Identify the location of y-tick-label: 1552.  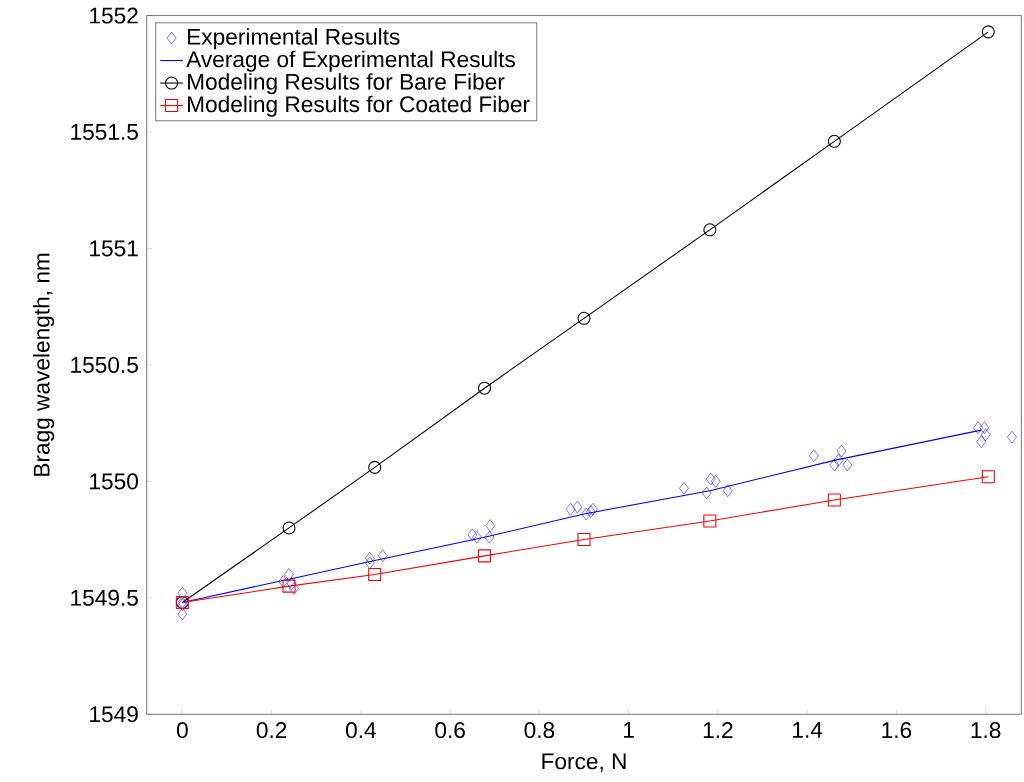
(114, 15).